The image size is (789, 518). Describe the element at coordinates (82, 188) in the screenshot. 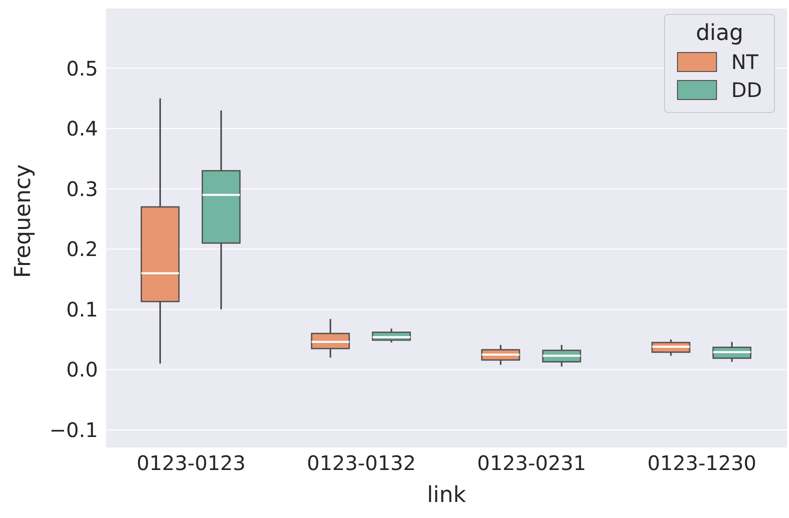

I see `y-tick-label: 0.3` at that location.